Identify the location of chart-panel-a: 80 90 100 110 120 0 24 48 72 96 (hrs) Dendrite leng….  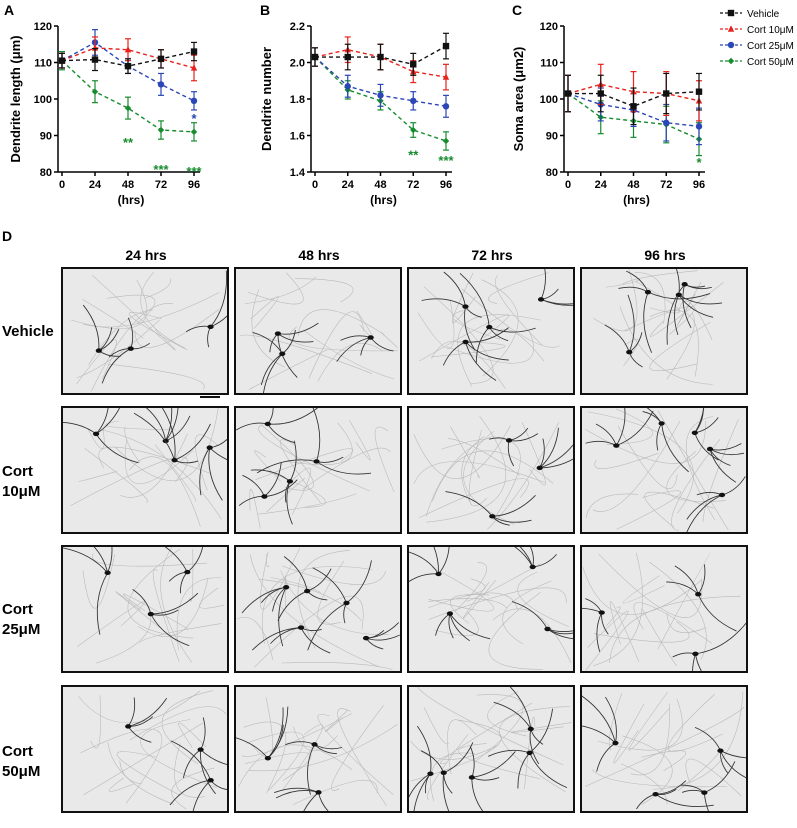
(105, 114).